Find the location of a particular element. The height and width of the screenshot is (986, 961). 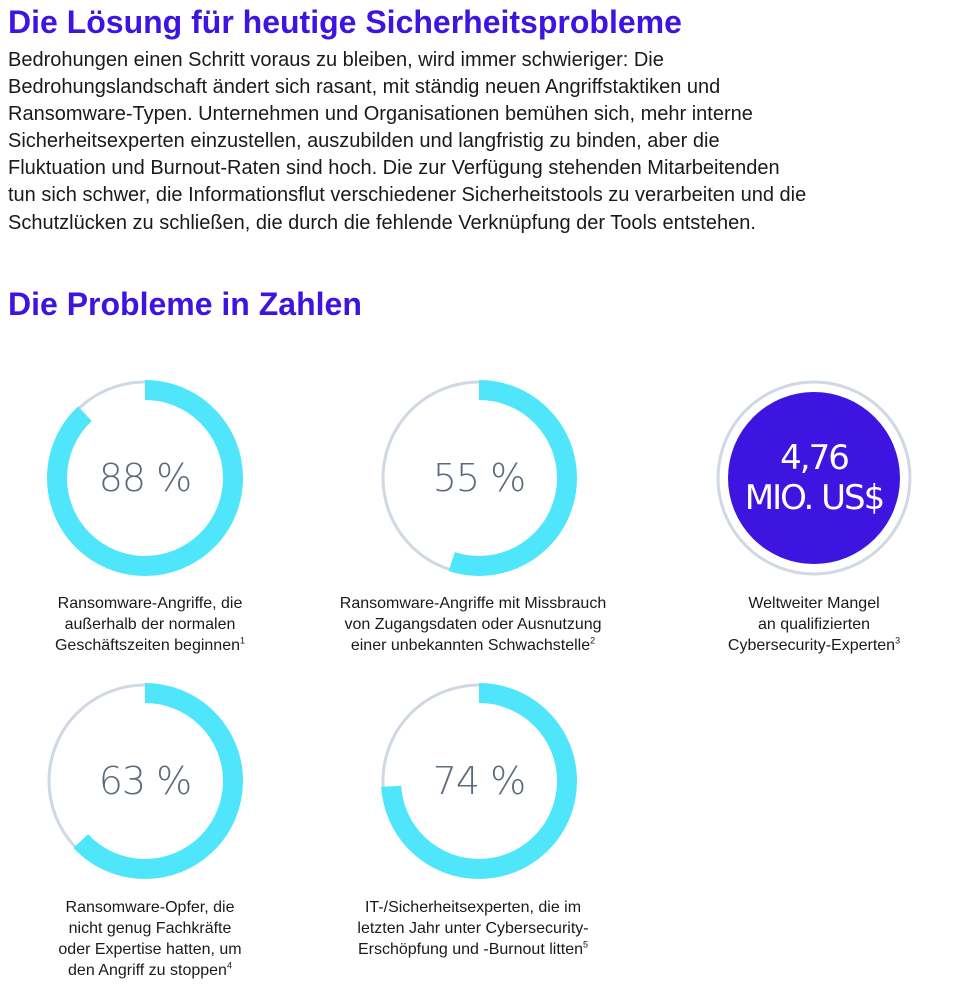

caption-text: Cybersecurity-Experten is located at coordinates (811, 645).